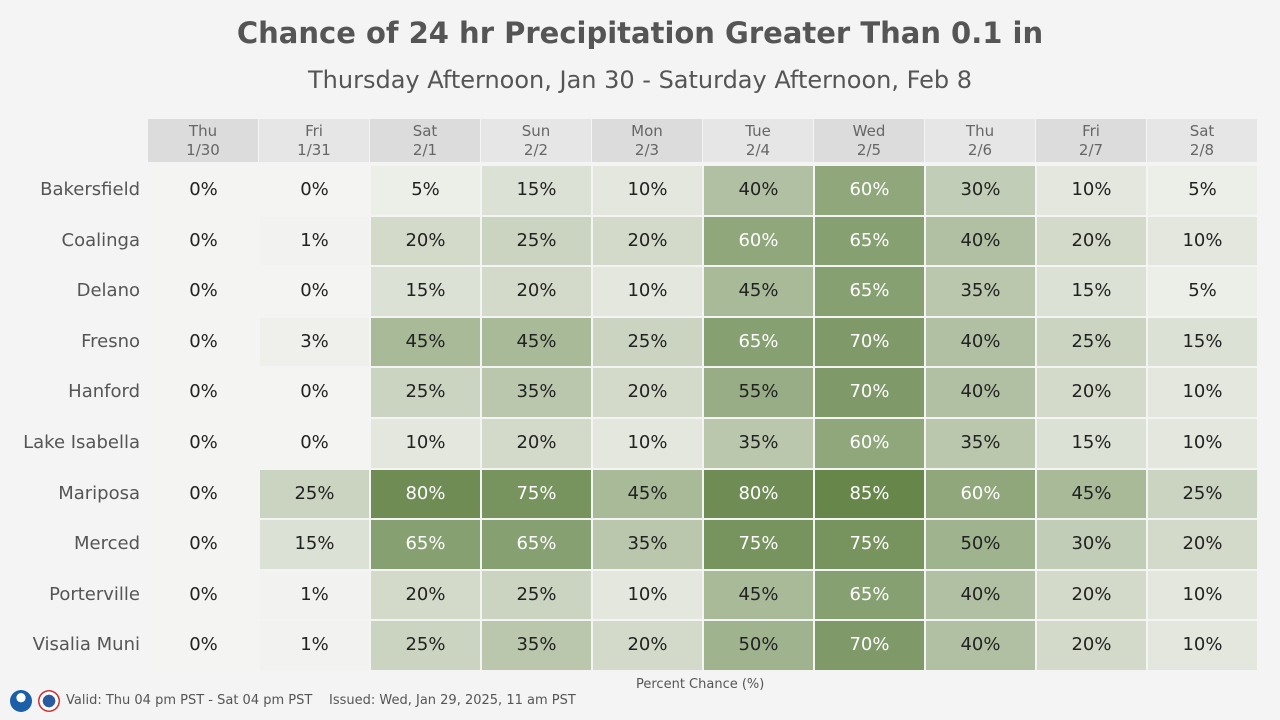  I want to click on noaa-logo, so click(21, 701).